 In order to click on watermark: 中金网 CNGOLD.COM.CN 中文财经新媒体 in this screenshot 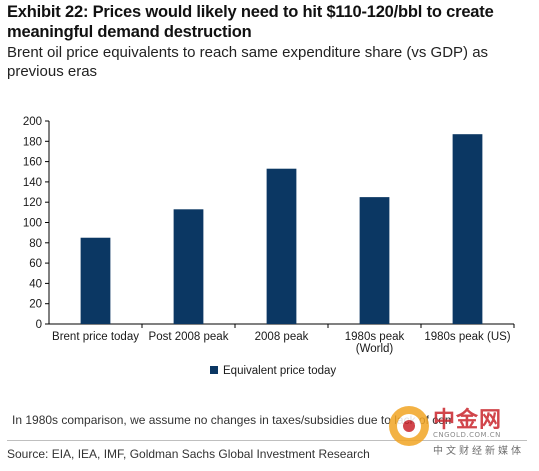, I will do `click(460, 430)`.